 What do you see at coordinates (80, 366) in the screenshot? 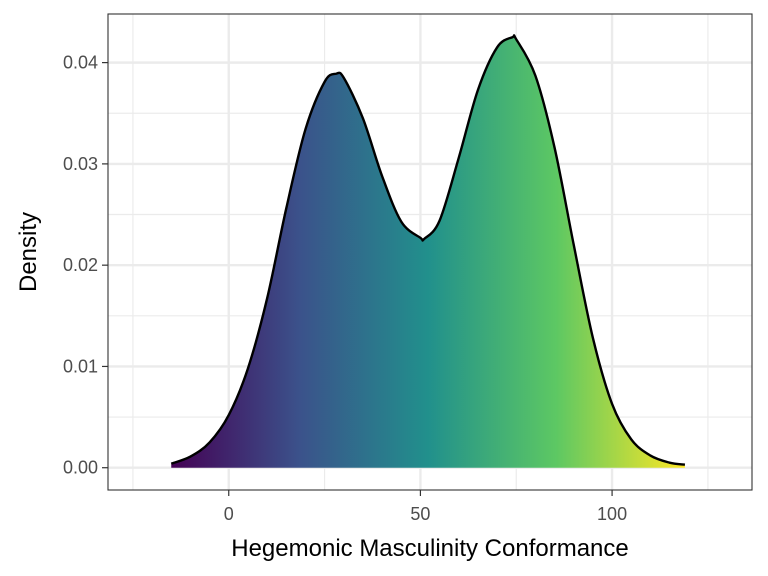
I see `y-tick-label: 0.01` at bounding box center [80, 366].